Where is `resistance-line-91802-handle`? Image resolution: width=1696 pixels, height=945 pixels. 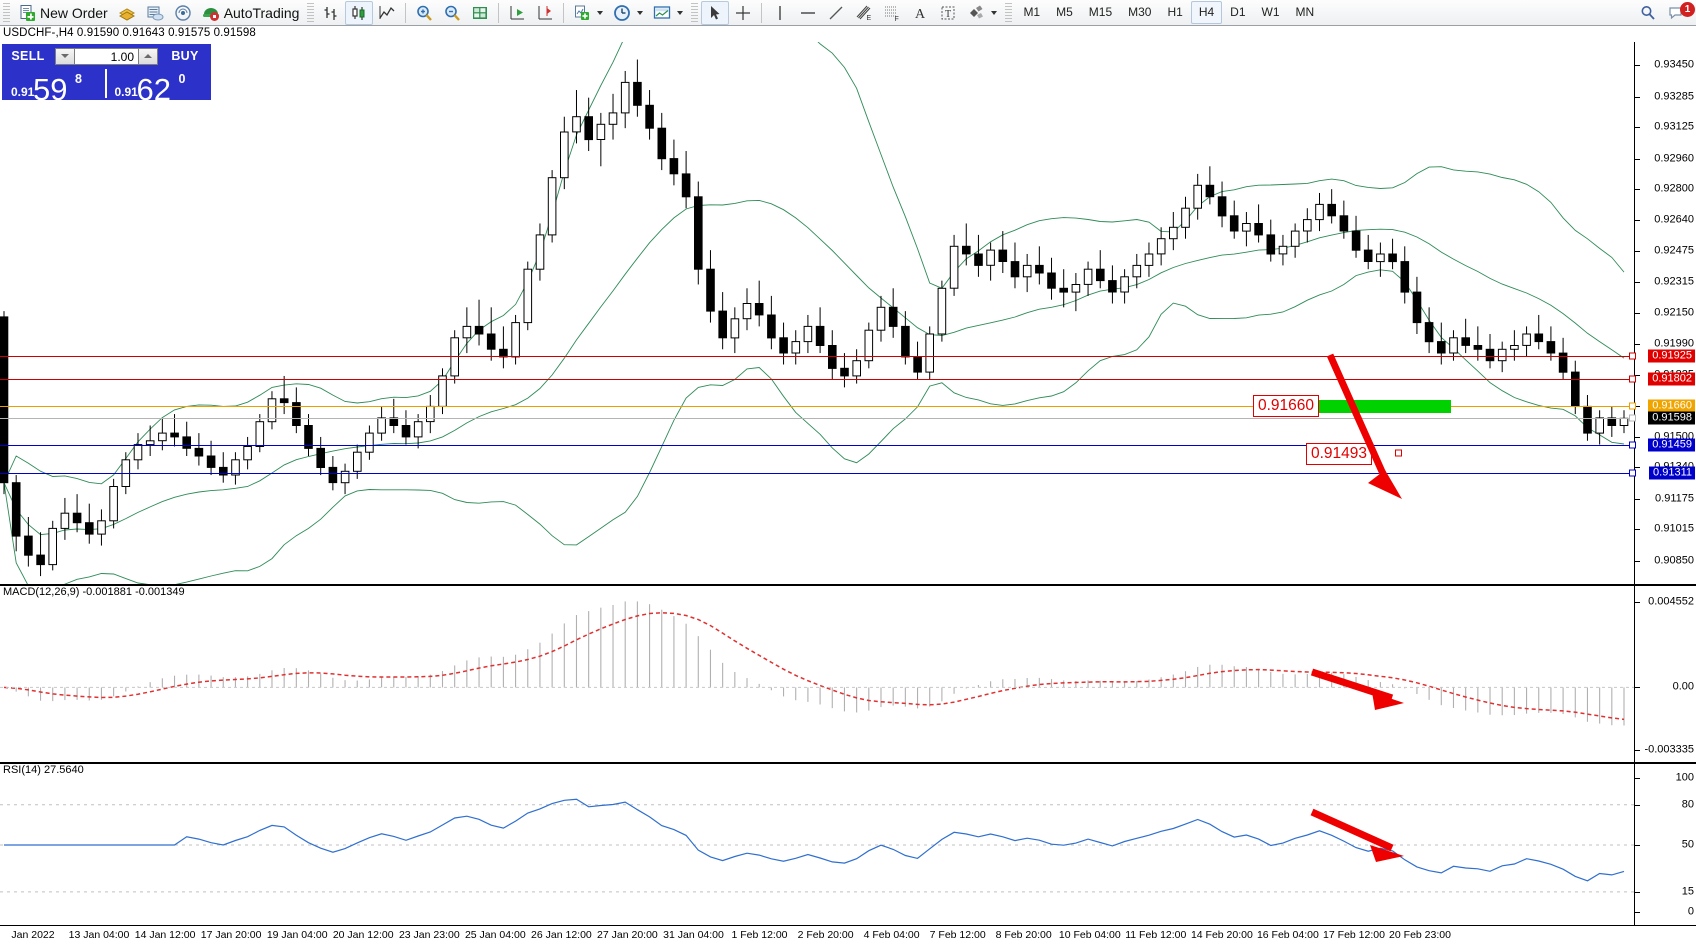
resistance-line-91802-handle is located at coordinates (1632, 379).